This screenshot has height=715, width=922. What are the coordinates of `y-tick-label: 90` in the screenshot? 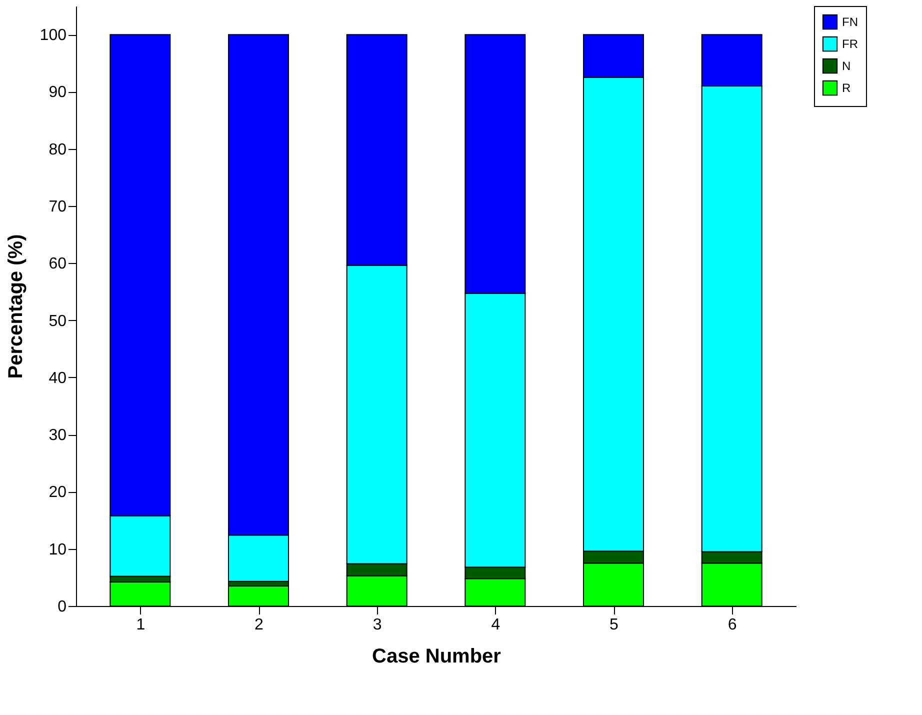 It's located at (57, 93).